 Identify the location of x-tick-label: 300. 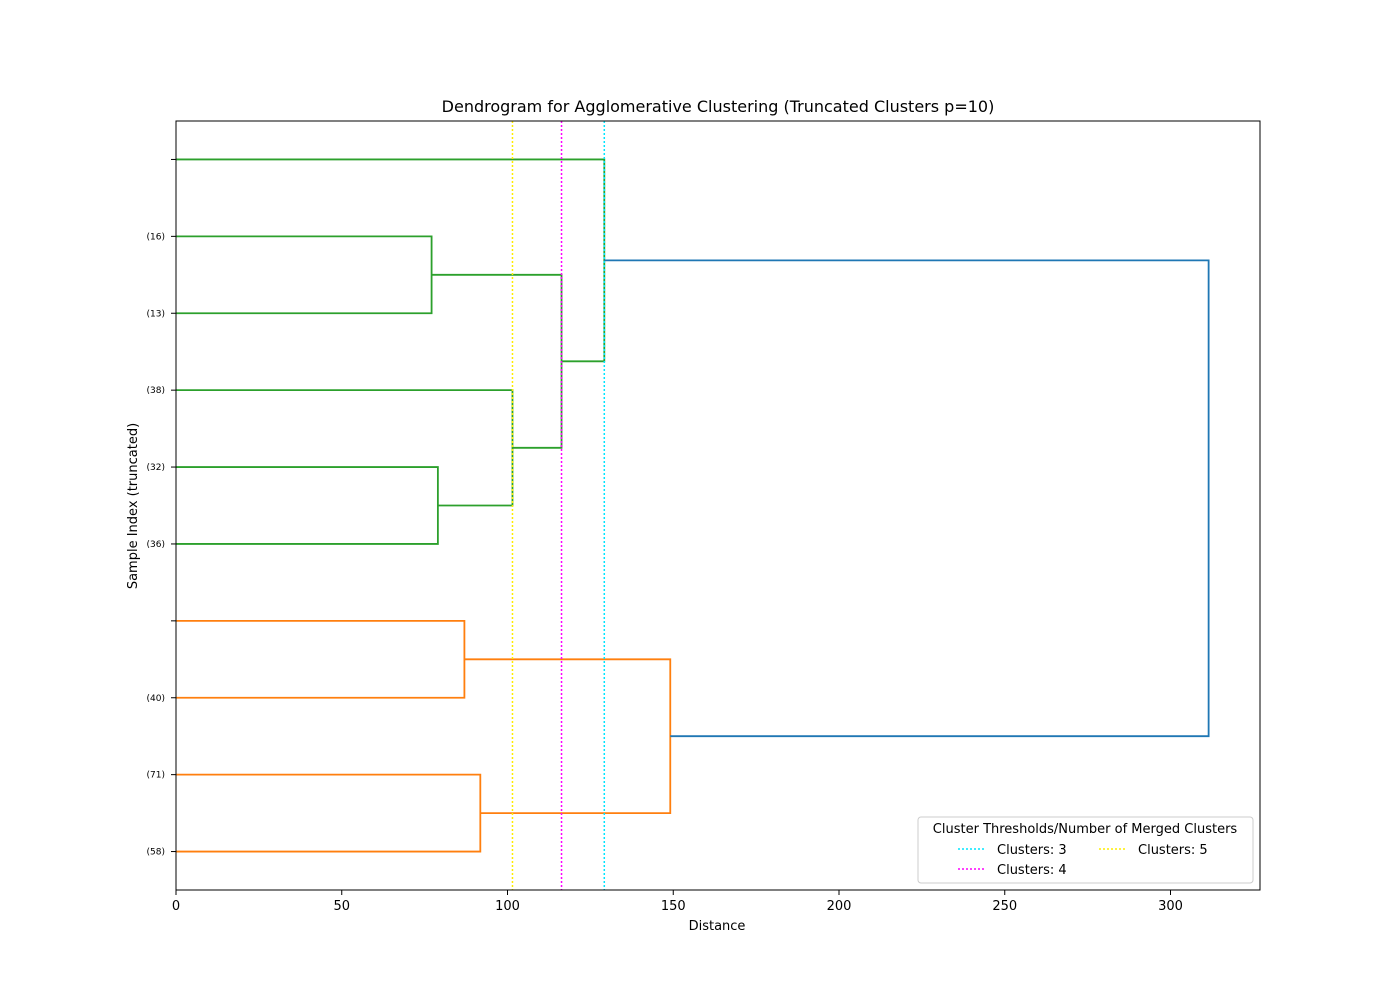
(1170, 906).